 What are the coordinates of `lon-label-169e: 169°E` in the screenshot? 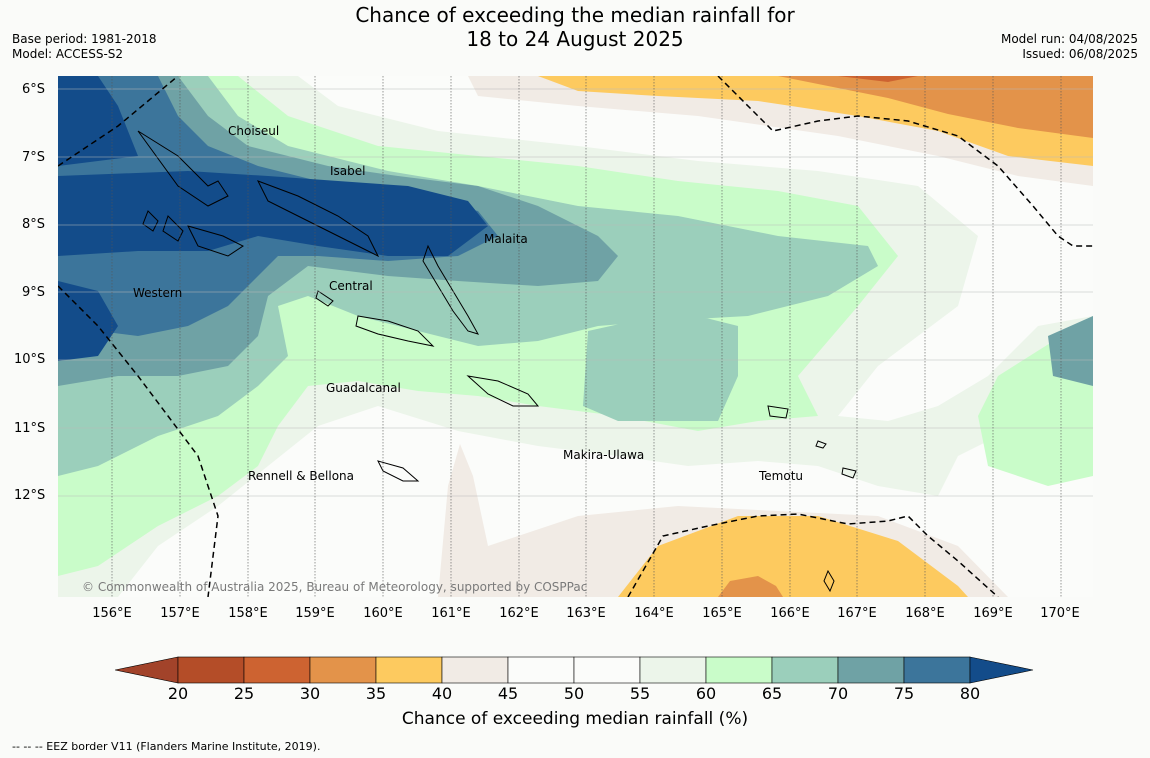 It's located at (993, 613).